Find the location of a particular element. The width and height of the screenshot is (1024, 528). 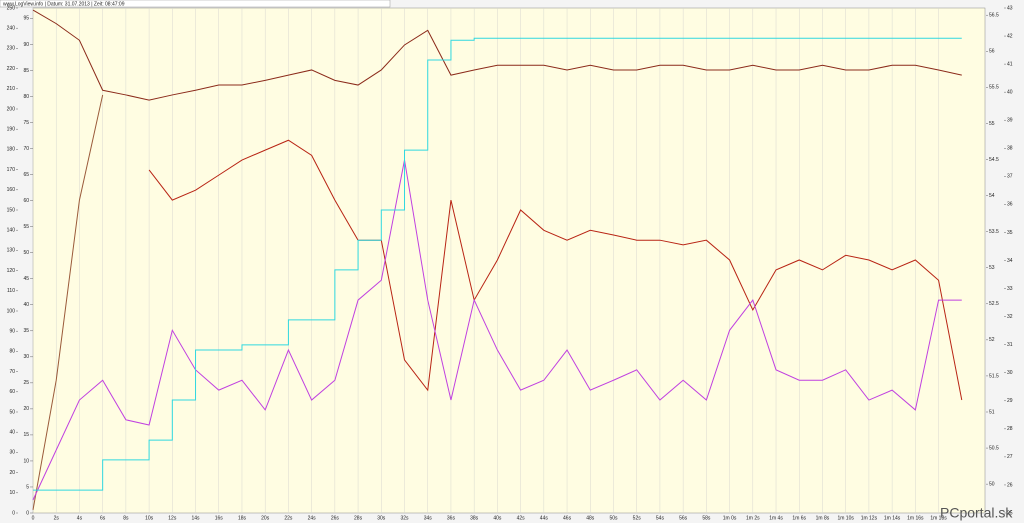

y-tick-label: 95 is located at coordinates (26, 19).